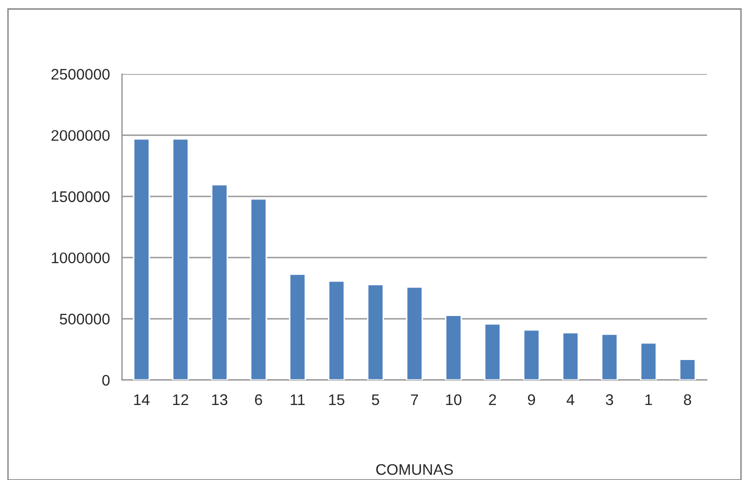 The width and height of the screenshot is (744, 480). What do you see at coordinates (610, 400) in the screenshot?
I see `x-tick-label: 3` at bounding box center [610, 400].